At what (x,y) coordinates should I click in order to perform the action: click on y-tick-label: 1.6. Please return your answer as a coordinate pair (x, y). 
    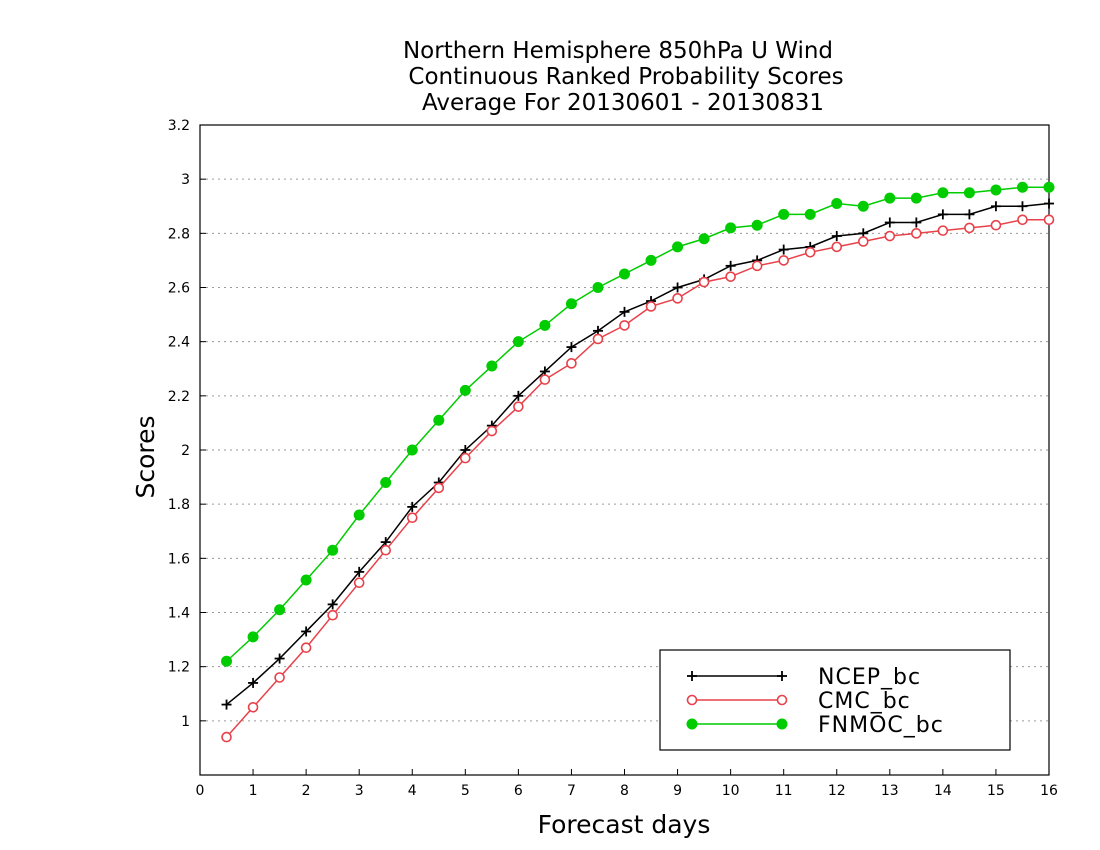
    Looking at the image, I should click on (179, 559).